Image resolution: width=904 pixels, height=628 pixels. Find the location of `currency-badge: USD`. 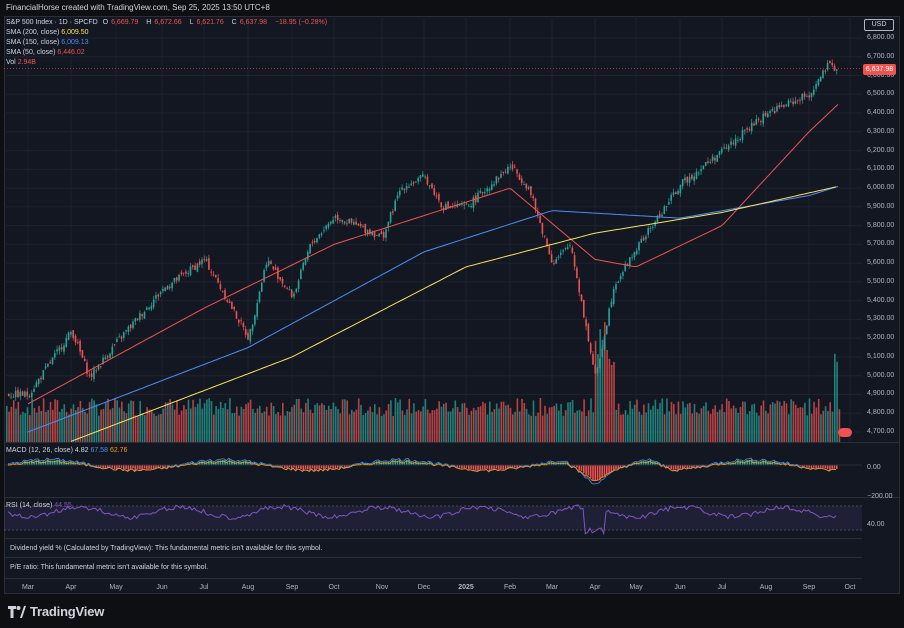

currency-badge: USD is located at coordinates (879, 25).